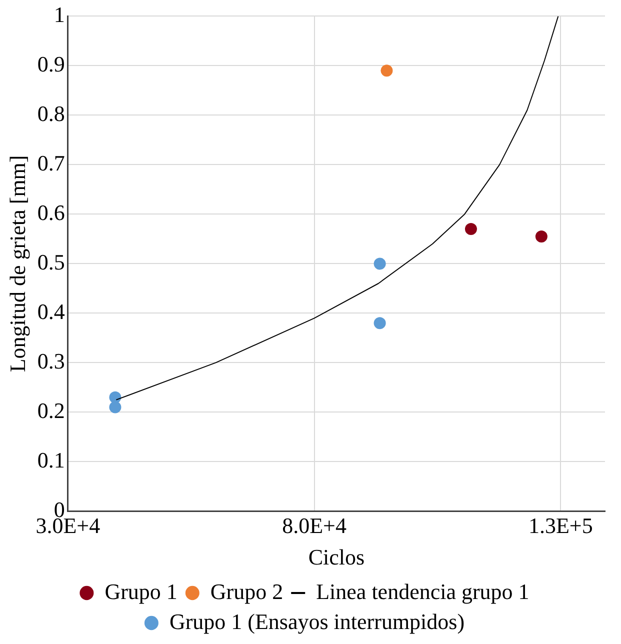 The height and width of the screenshot is (644, 621). Describe the element at coordinates (51, 113) in the screenshot. I see `y-tick-label: 0.8` at that location.